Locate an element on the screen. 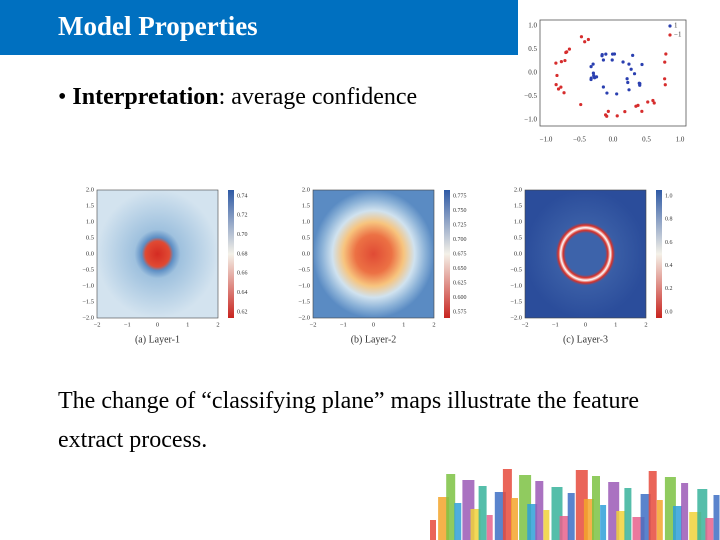 This screenshot has width=720, height=540. y-tick-label: −2.0 is located at coordinates (304, 317).